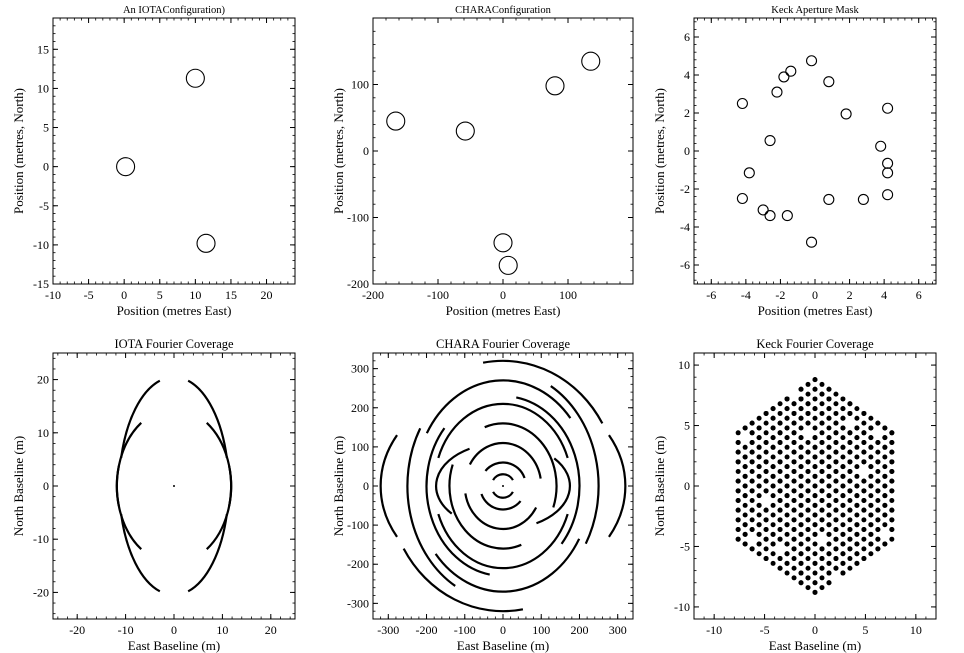 This screenshot has width=964, height=653. I want to click on x-tick-label: -200, so click(427, 630).